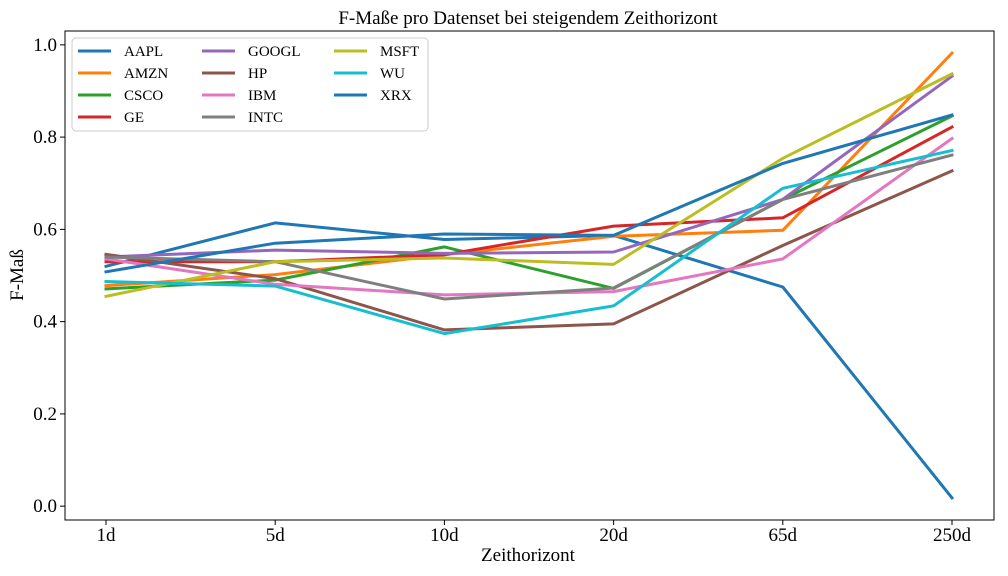 The width and height of the screenshot is (1008, 576). I want to click on y-tick-label: 1.0, so click(45, 45).